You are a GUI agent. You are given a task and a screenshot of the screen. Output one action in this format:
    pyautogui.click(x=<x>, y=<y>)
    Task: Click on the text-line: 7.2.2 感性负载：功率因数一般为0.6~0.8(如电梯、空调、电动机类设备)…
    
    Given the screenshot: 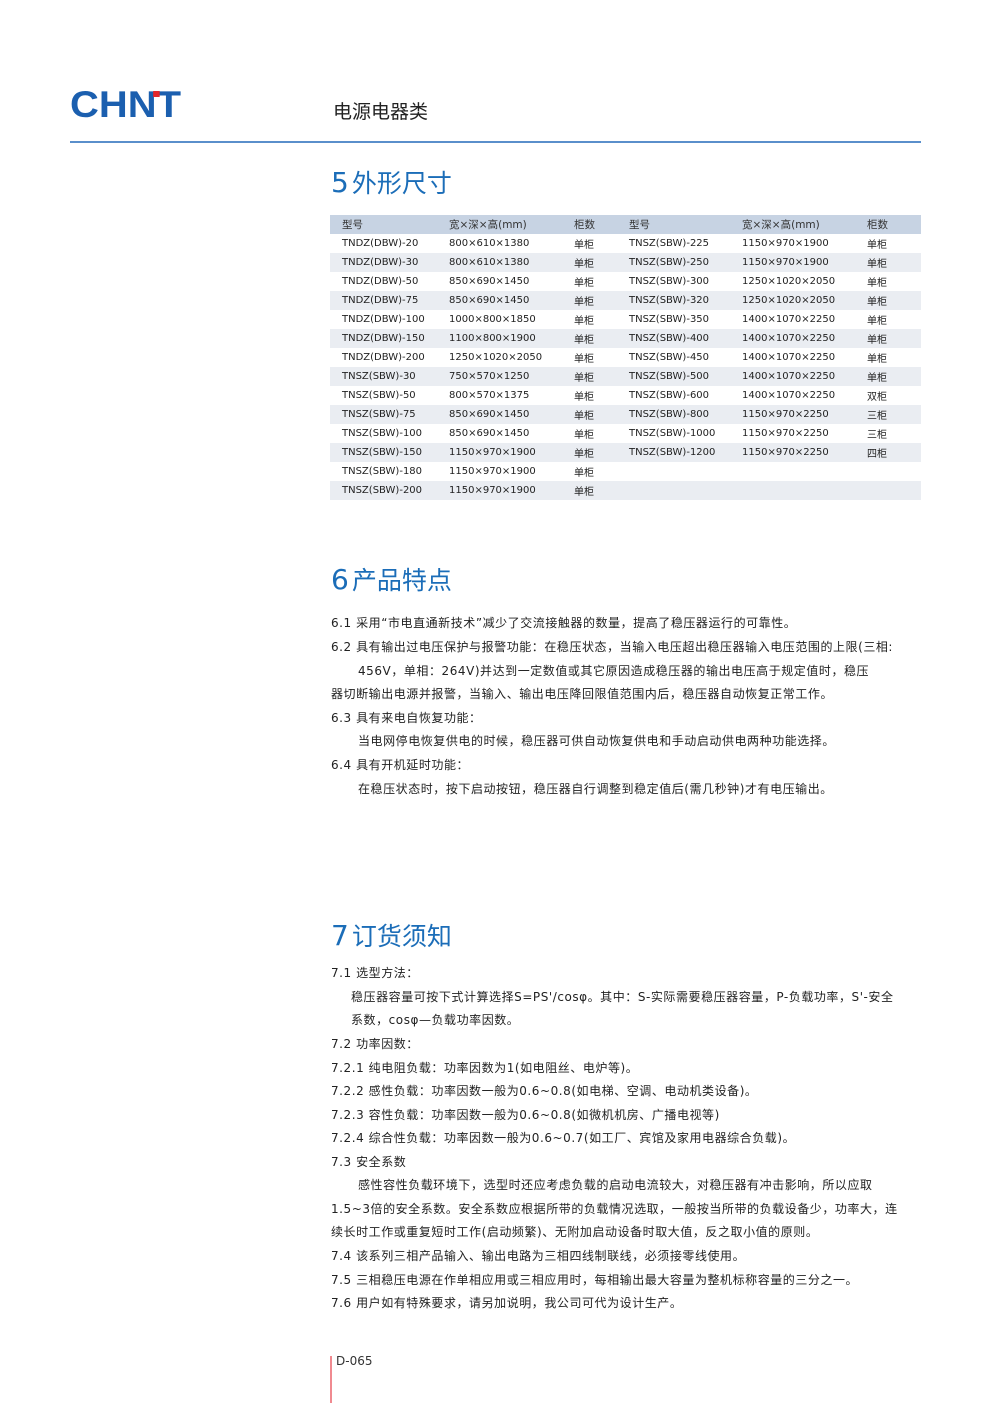 What is the action you would take?
    pyautogui.click(x=544, y=1091)
    